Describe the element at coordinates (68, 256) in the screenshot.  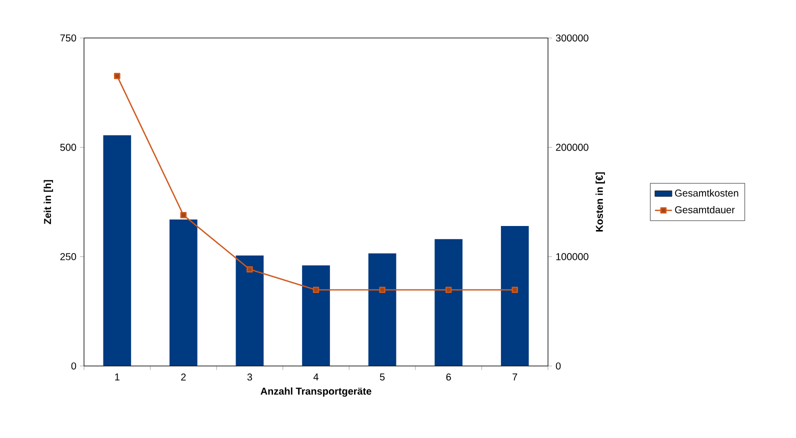
I see `y-tick-label: 250` at that location.